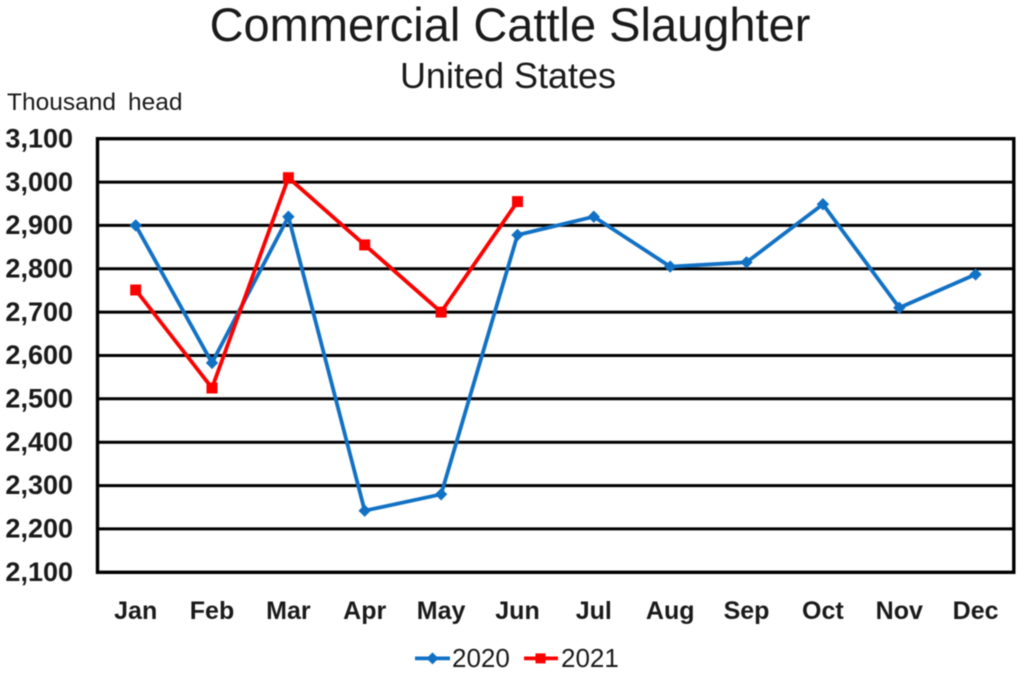 This screenshot has width=1024, height=687. Describe the element at coordinates (39, 485) in the screenshot. I see `svg-text: 2,300` at that location.